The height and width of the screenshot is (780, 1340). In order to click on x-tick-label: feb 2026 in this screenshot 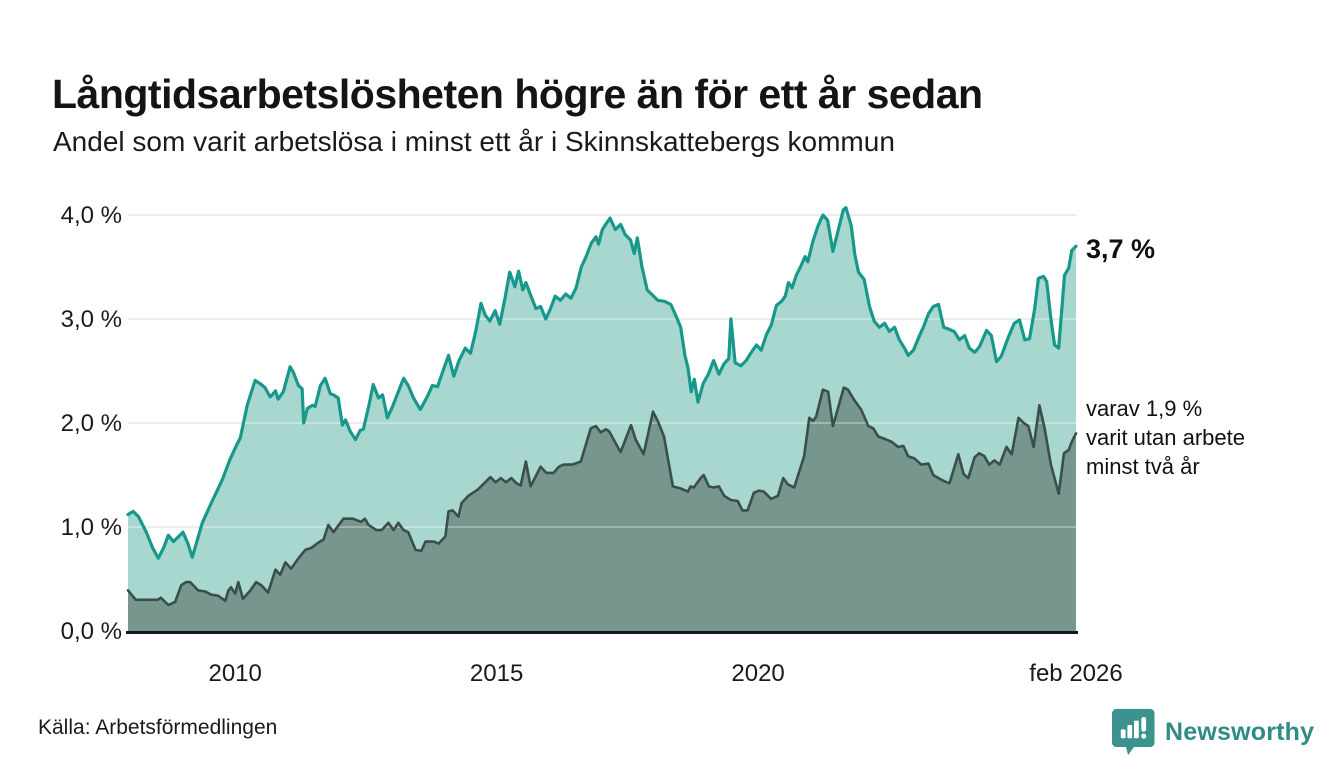, I will do `click(1076, 673)`.